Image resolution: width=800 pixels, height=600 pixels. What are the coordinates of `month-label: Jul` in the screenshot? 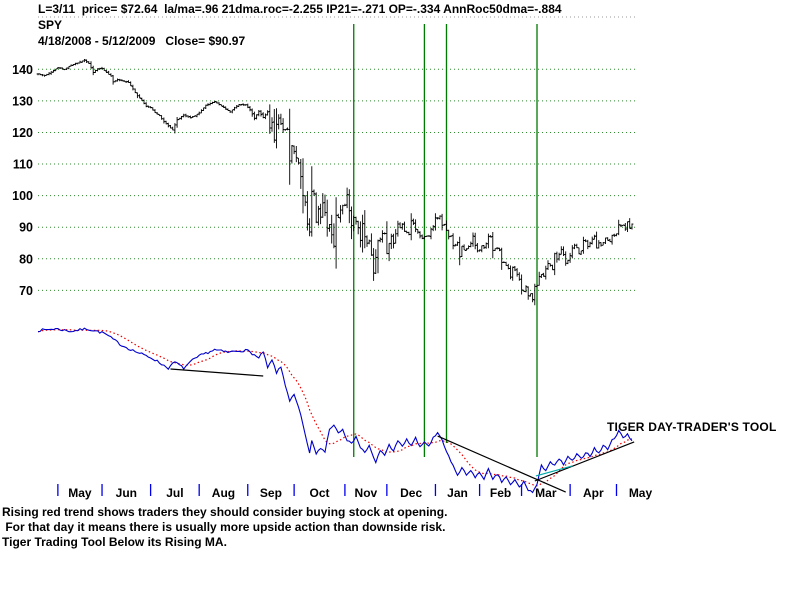 It's located at (174, 493).